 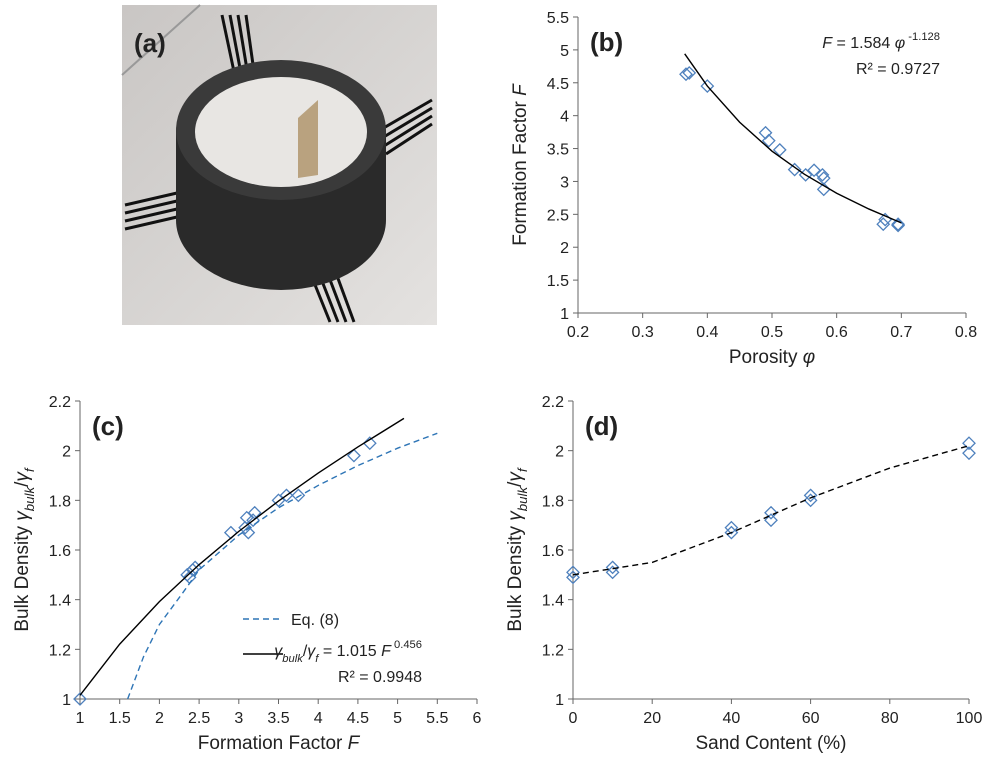 What do you see at coordinates (278, 718) in the screenshot?
I see `x-tick-label: 3.5` at bounding box center [278, 718].